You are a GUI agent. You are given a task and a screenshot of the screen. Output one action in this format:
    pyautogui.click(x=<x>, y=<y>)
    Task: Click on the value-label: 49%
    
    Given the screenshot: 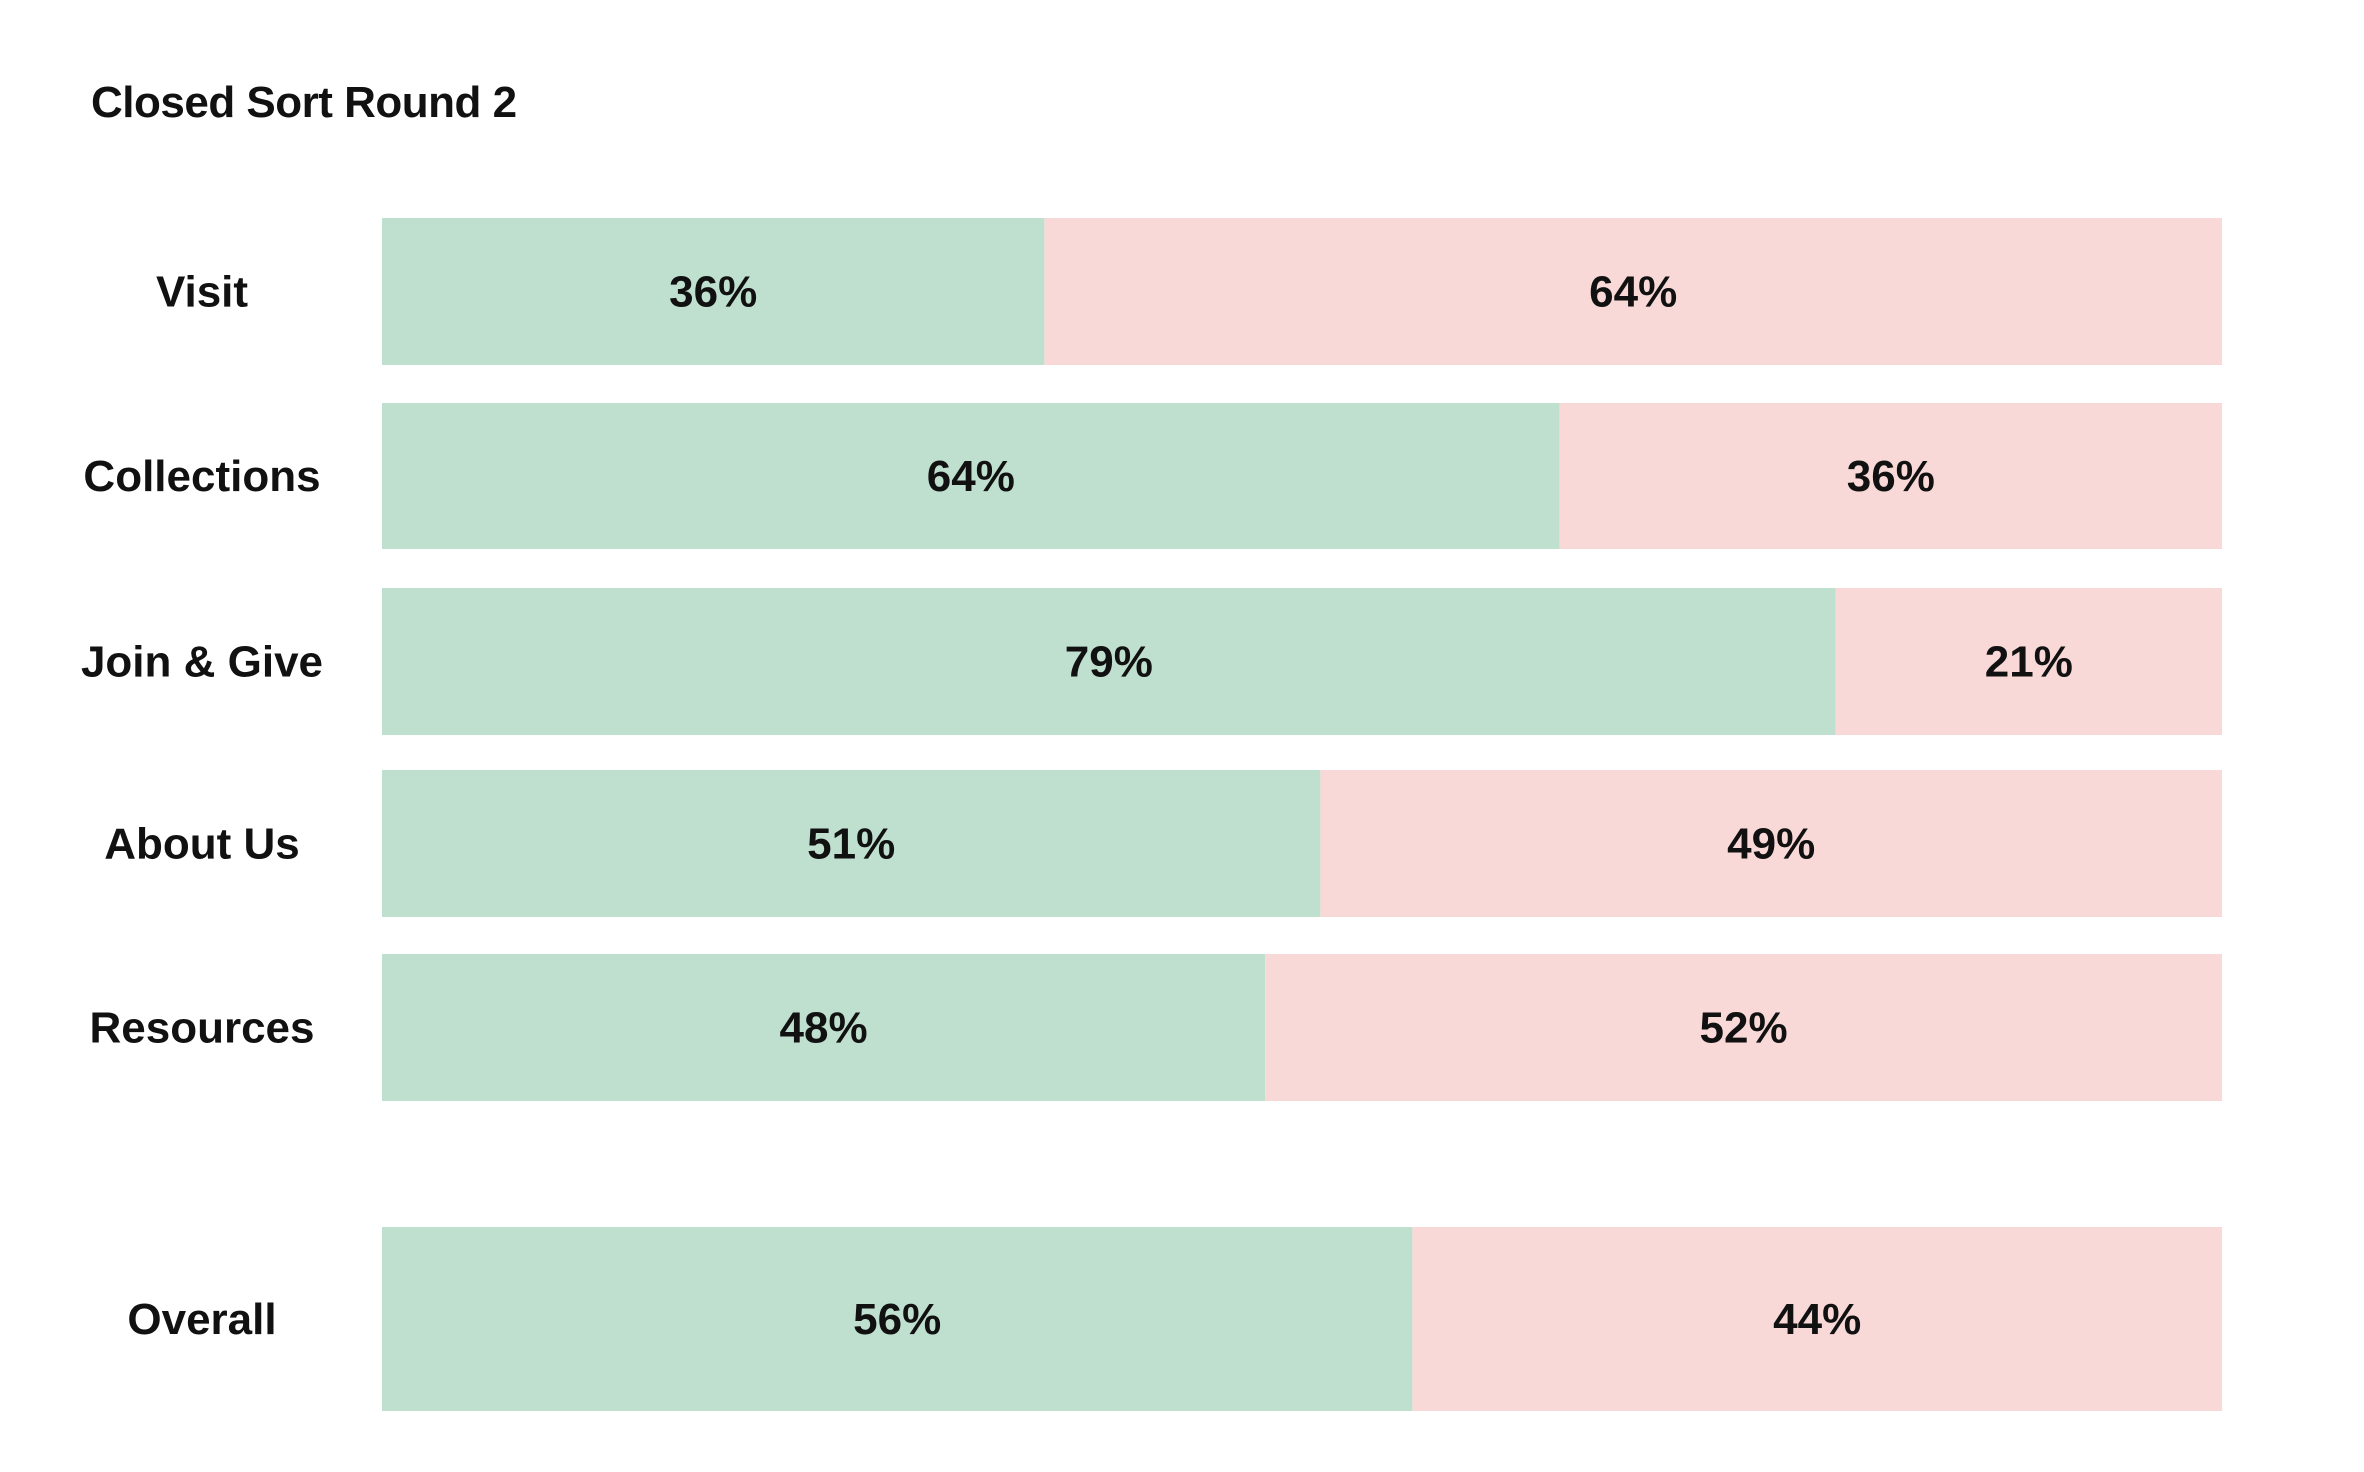 What is the action you would take?
    pyautogui.click(x=1771, y=844)
    